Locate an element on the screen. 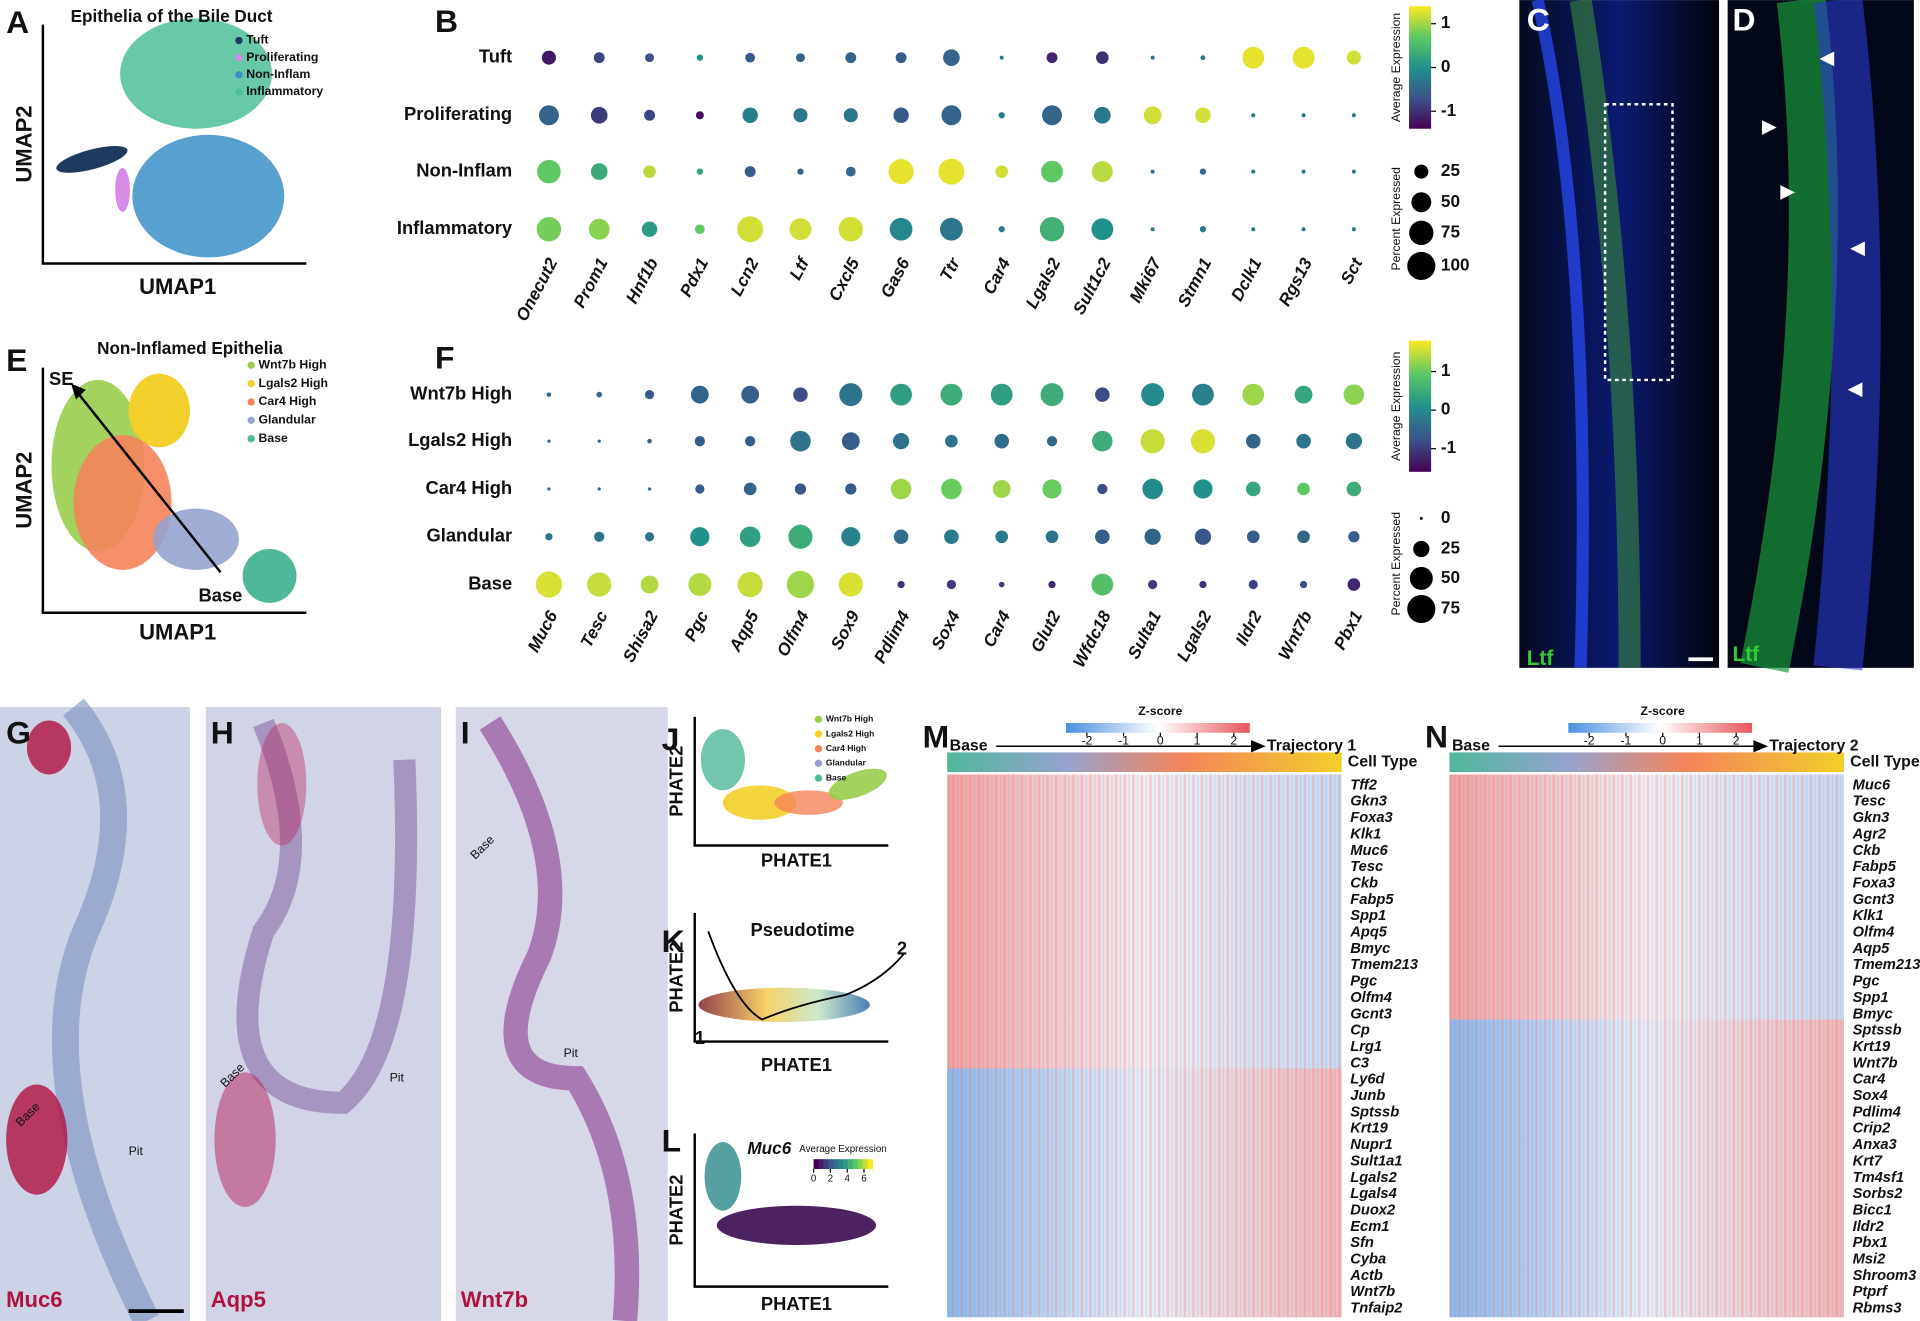 This screenshot has width=1920, height=1321. gene-label: Tff2 is located at coordinates (1363, 785).